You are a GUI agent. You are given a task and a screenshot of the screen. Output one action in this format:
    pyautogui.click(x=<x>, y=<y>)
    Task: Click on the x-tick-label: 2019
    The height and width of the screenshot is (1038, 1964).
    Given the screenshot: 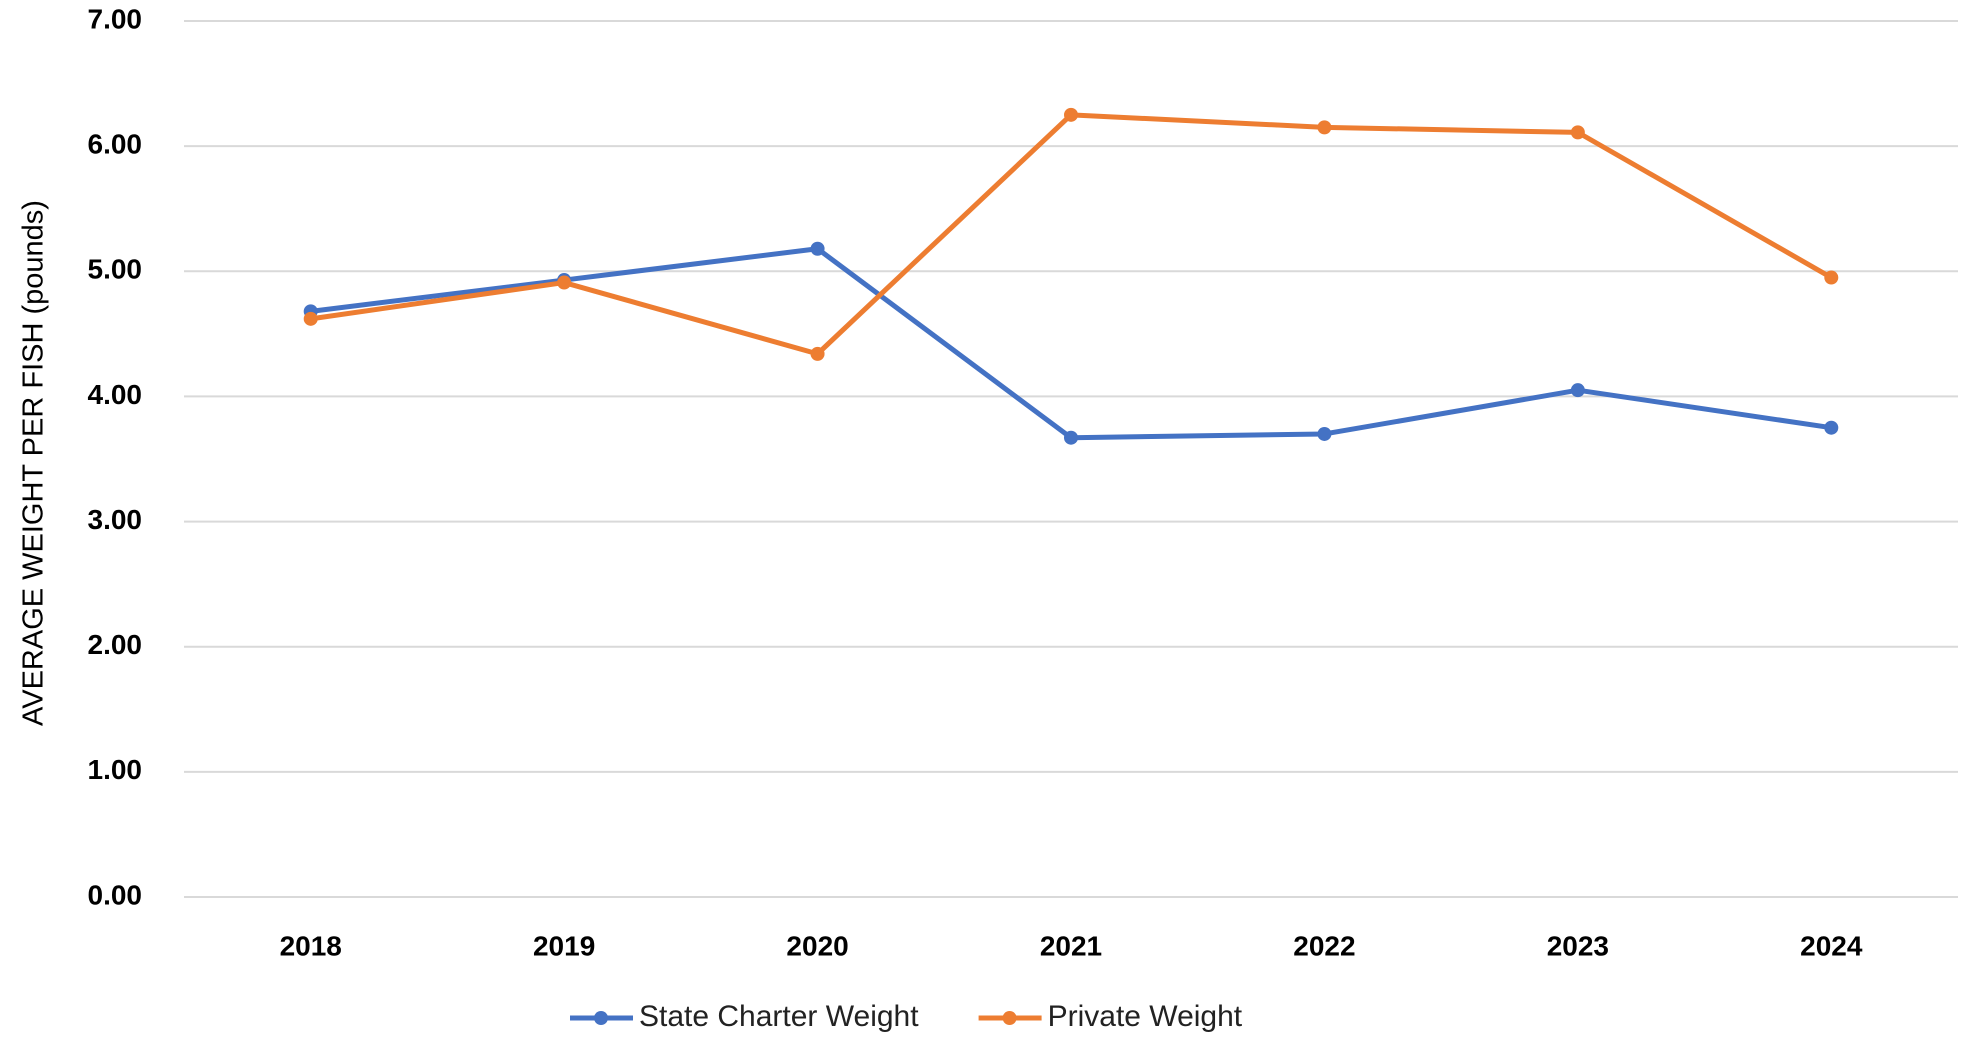 What is the action you would take?
    pyautogui.click(x=564, y=945)
    